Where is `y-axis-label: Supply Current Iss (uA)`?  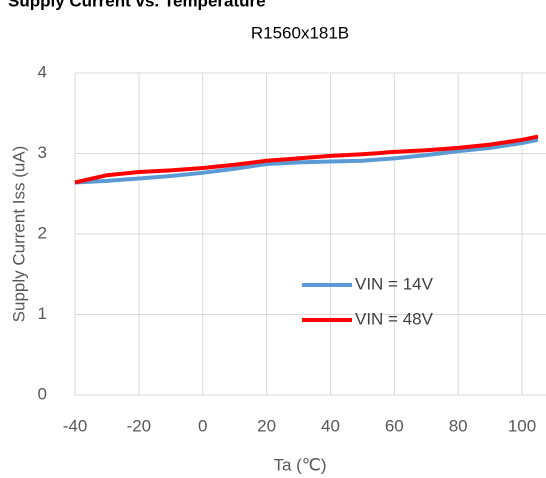 y-axis-label: Supply Current Iss (uA) is located at coordinates (18, 234).